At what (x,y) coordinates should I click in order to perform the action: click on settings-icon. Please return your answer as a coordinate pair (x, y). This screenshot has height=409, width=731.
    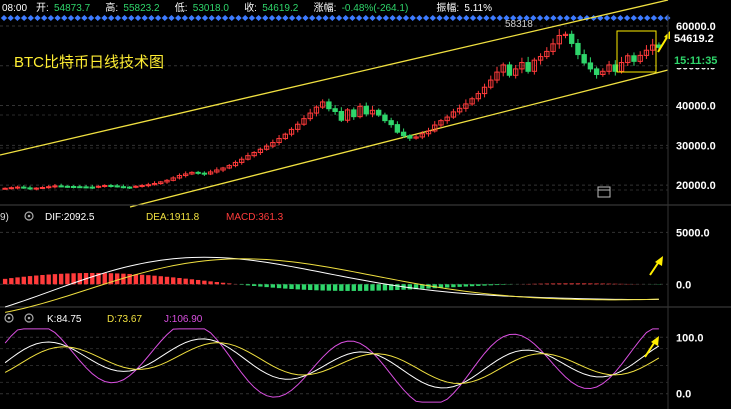
    Looking at the image, I should click on (29, 318).